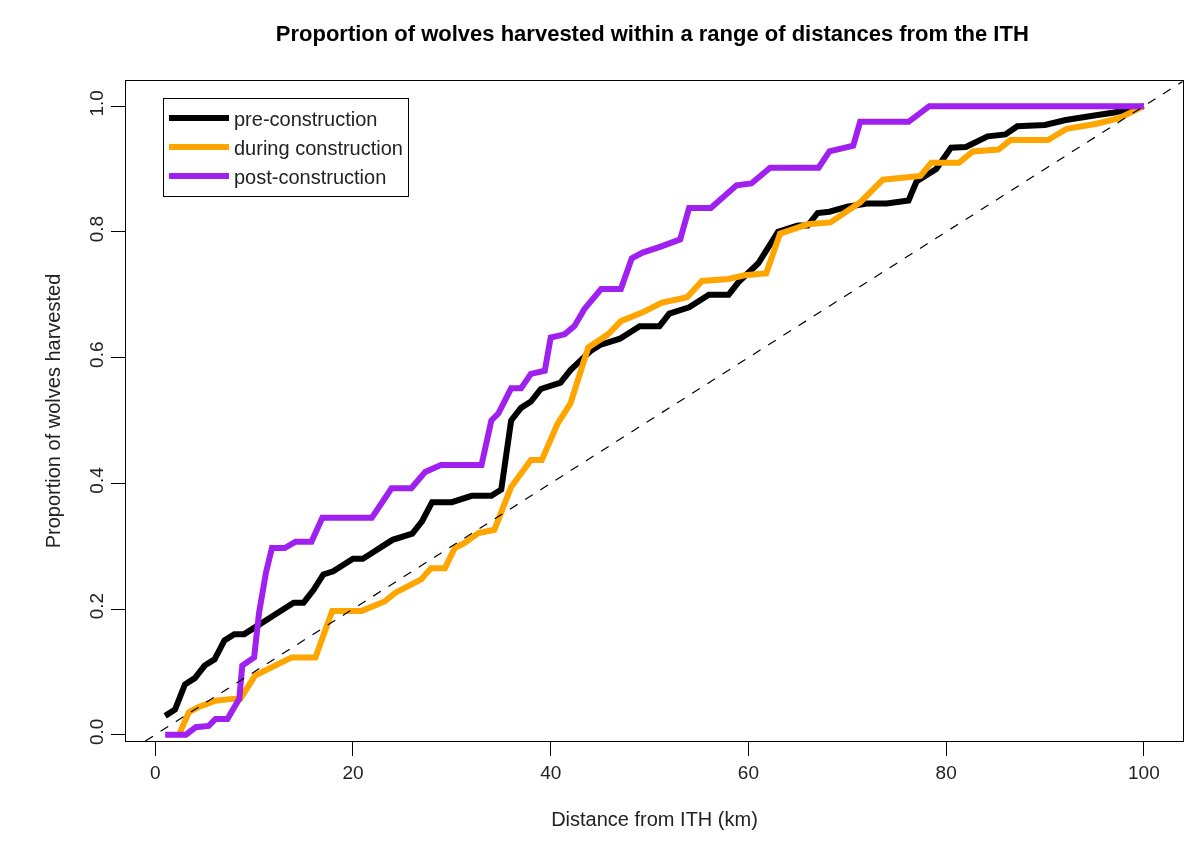 The height and width of the screenshot is (862, 1186). Describe the element at coordinates (748, 772) in the screenshot. I see `x-tick-label: 60` at that location.